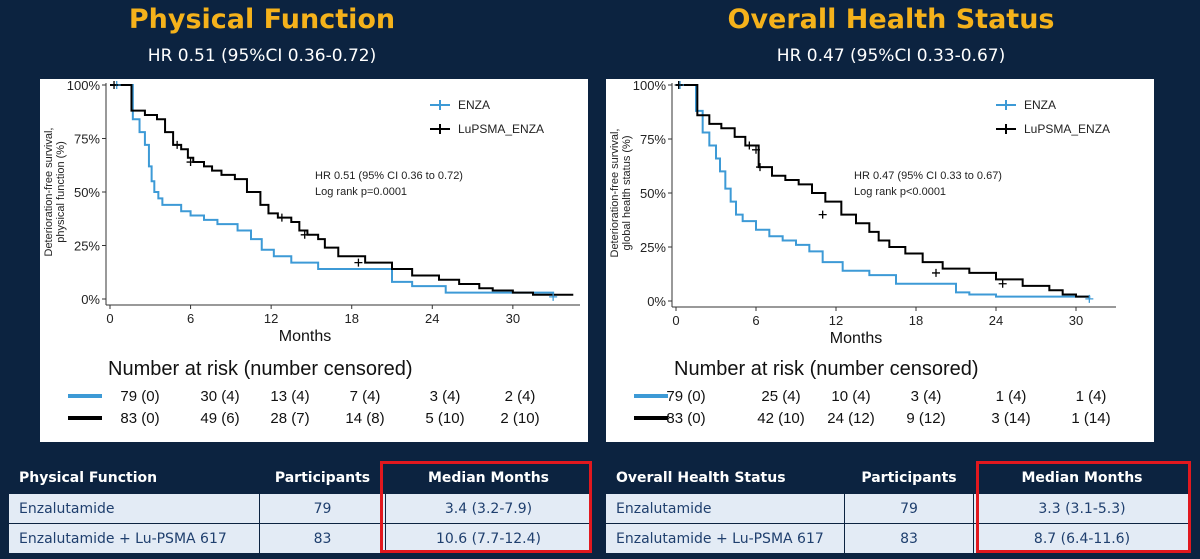 The height and width of the screenshot is (559, 1200). What do you see at coordinates (262, 19) in the screenshot?
I see `panel-title-physical-function: Physical Function` at bounding box center [262, 19].